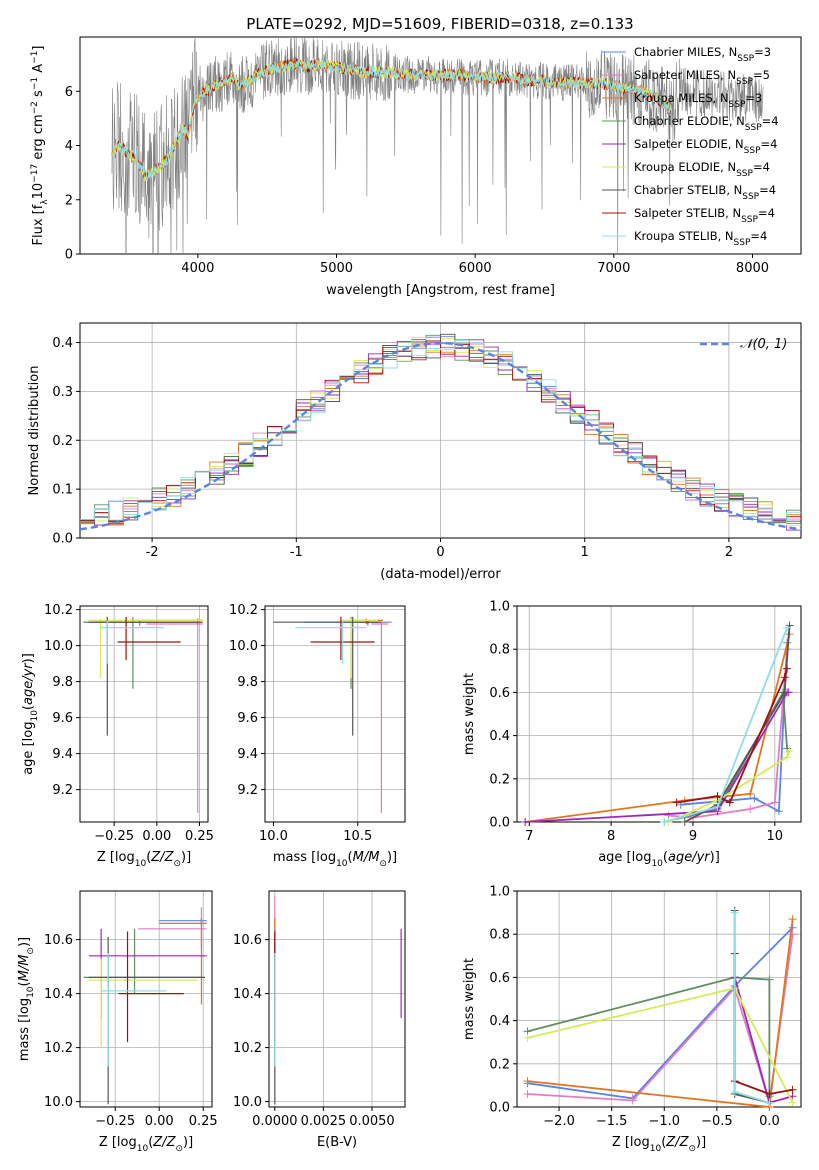  Describe the element at coordinates (499, 892) in the screenshot. I see `y-tick-label: 1.0` at that location.